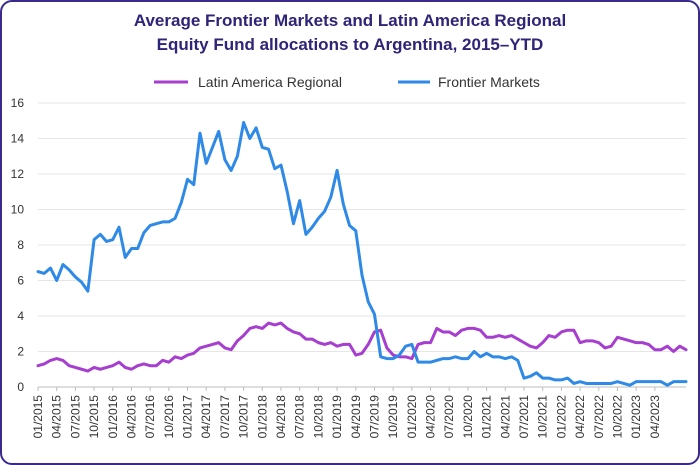  I want to click on legend: Latin America Regional Frontier Markets, so click(347, 82).